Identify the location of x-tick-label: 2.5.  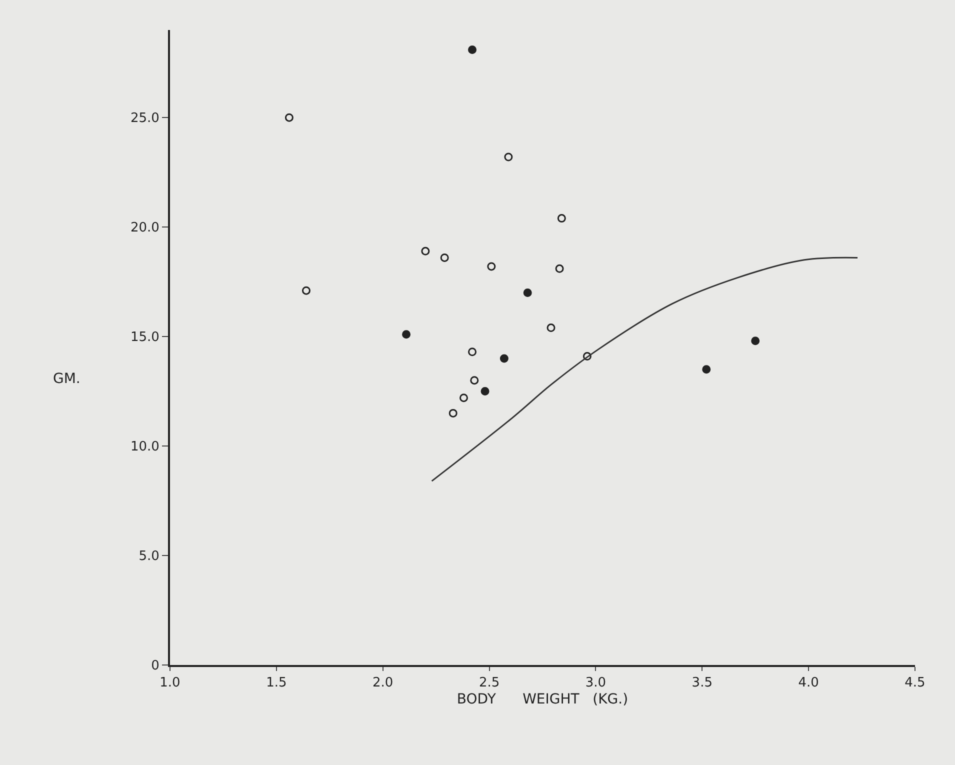
(489, 683).